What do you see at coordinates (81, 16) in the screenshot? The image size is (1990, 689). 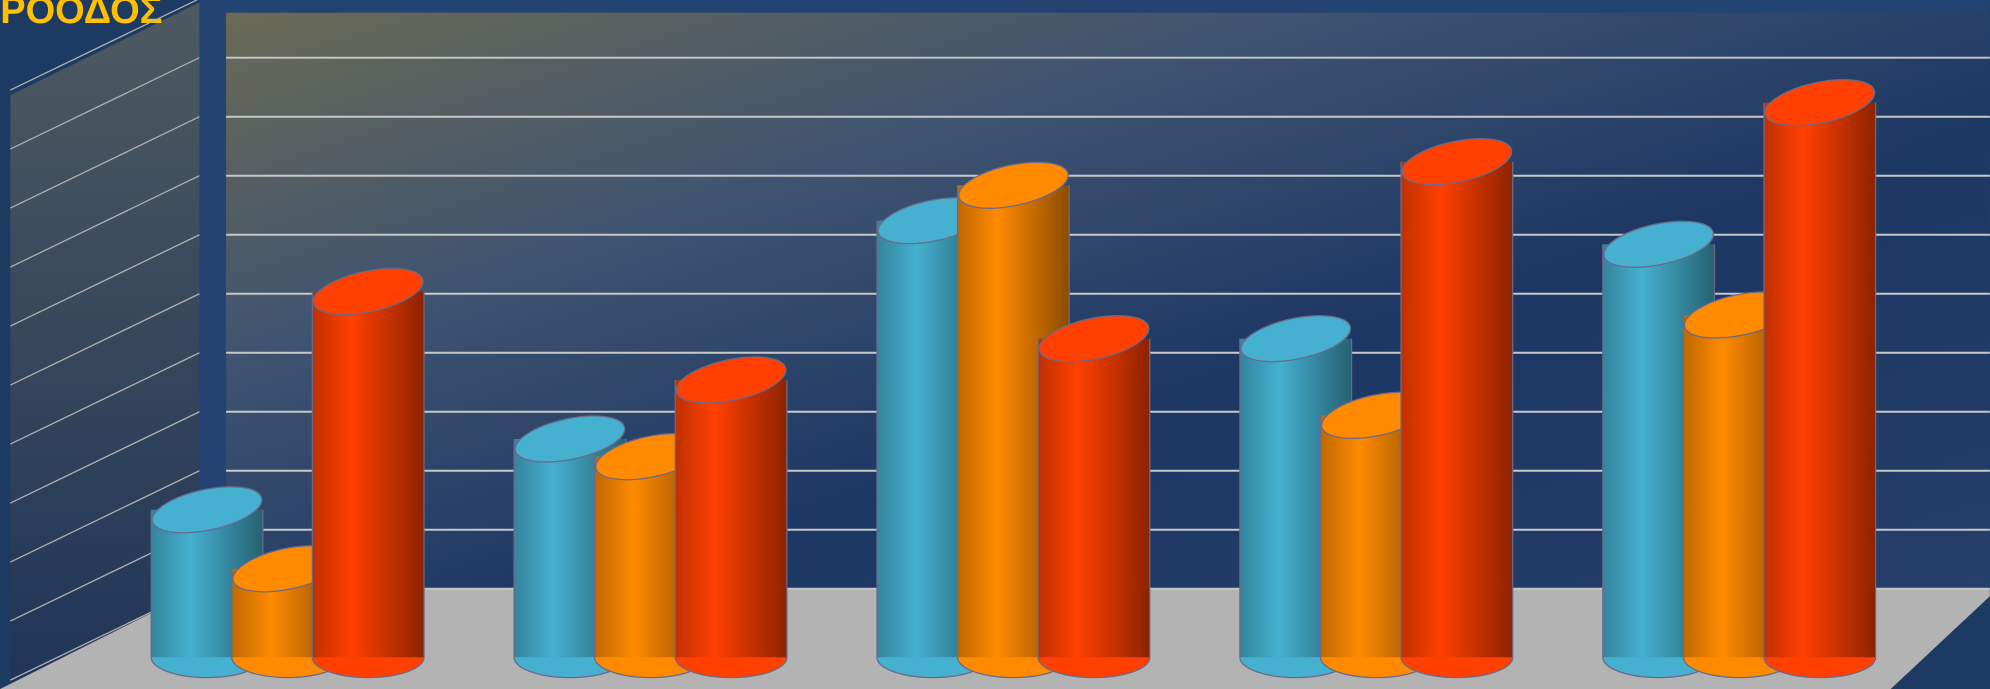 I see `chart-title: ΡΟΟΔΟΣ` at bounding box center [81, 16].